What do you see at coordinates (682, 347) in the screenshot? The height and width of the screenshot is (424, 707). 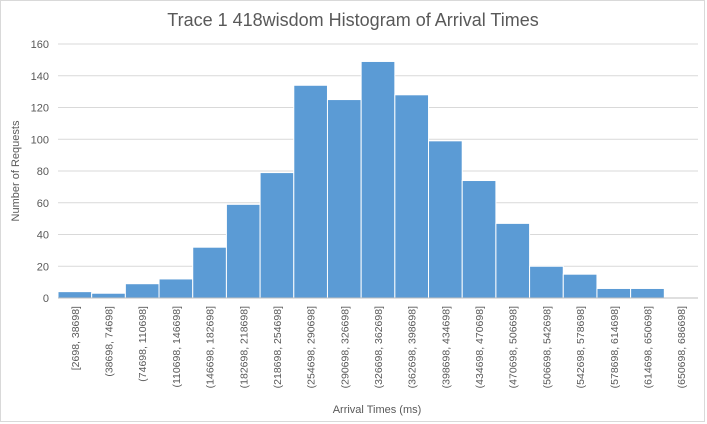 I see `x-tick-label: (650698, 686698]` at bounding box center [682, 347].